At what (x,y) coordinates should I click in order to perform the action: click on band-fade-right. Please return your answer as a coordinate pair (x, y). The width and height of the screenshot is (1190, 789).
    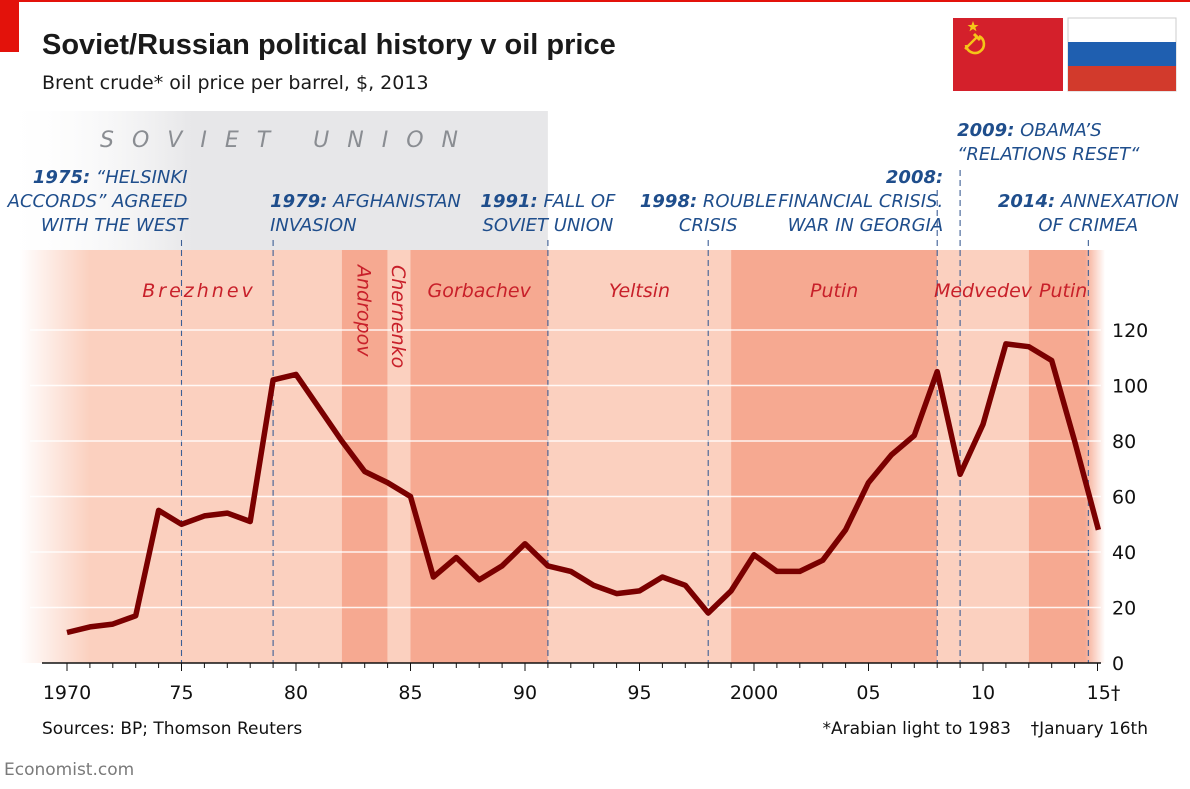
    Looking at the image, I should click on (1095, 456).